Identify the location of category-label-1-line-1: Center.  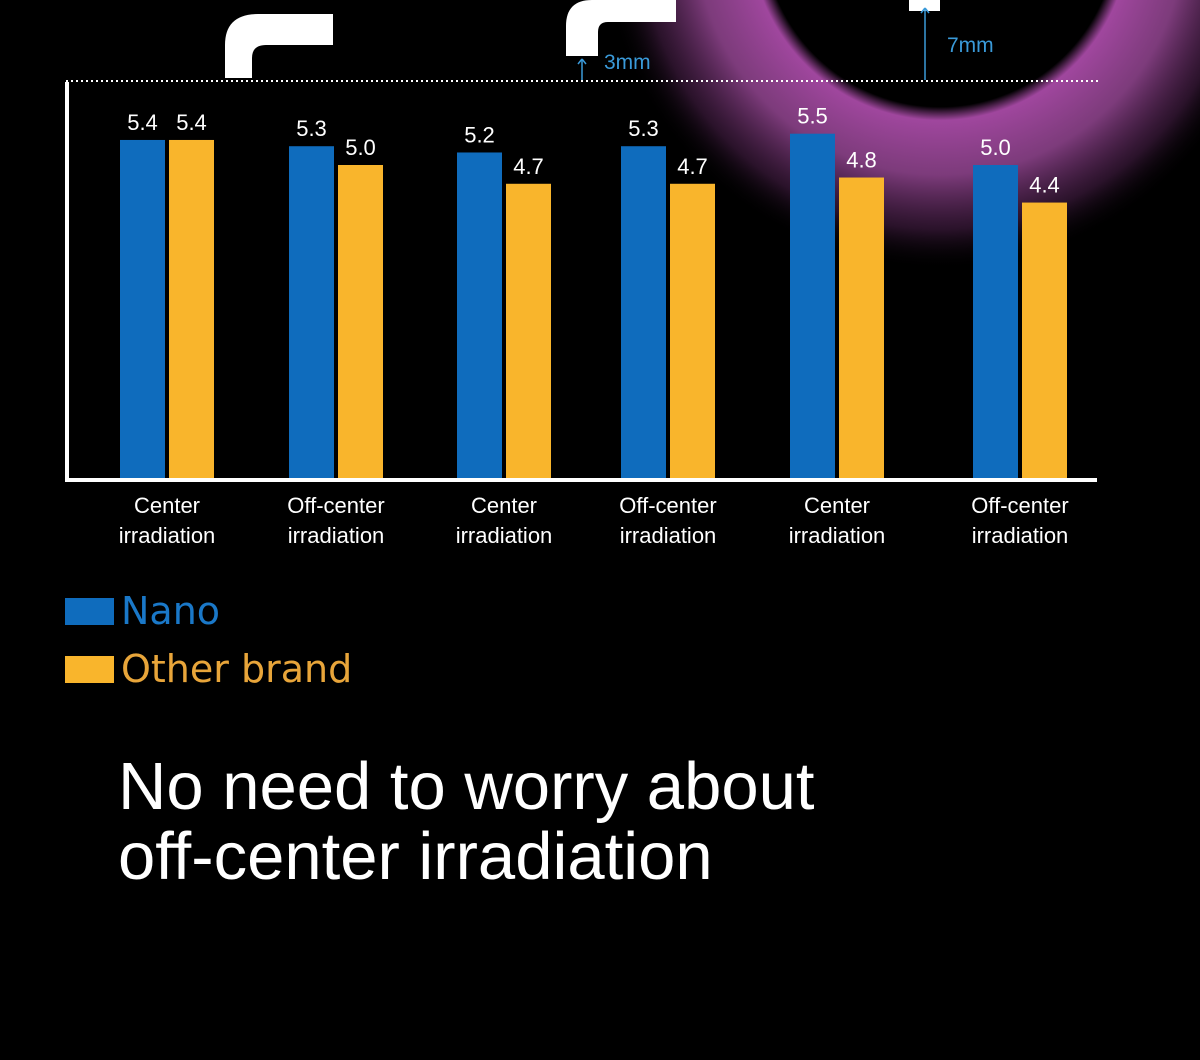
(167, 505).